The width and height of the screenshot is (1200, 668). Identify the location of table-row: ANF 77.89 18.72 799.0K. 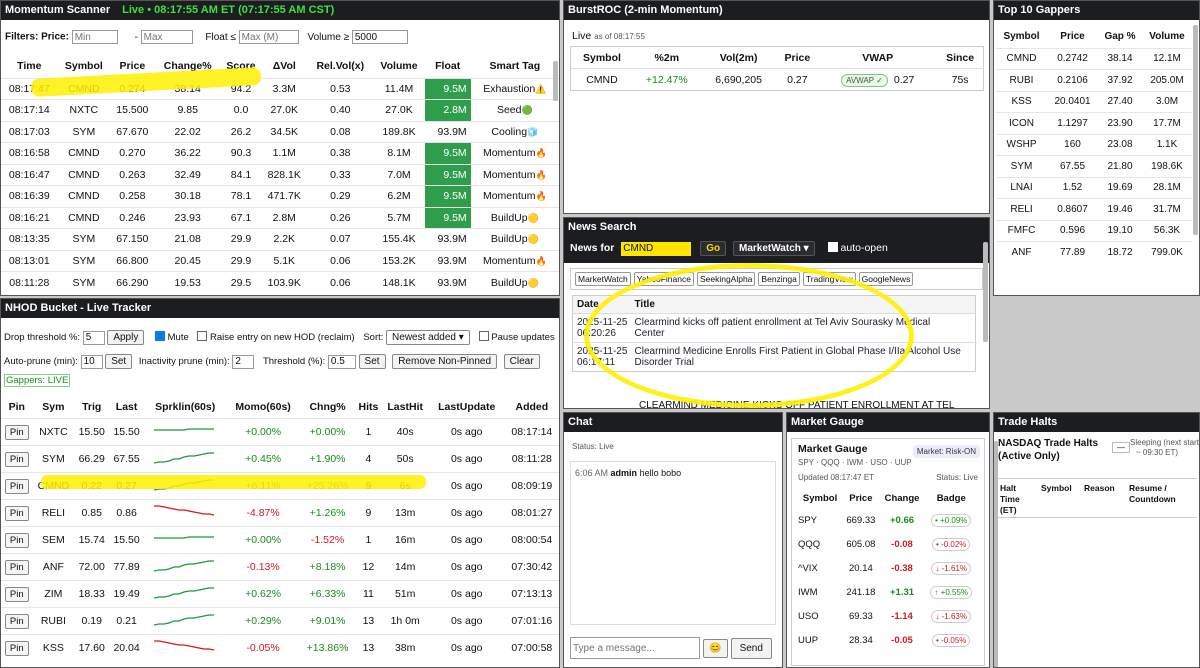
(1094, 252).